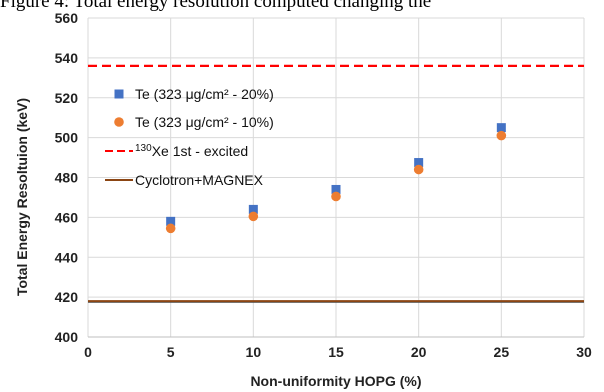  What do you see at coordinates (419, 352) in the screenshot?
I see `x-tick-label: 20` at bounding box center [419, 352].